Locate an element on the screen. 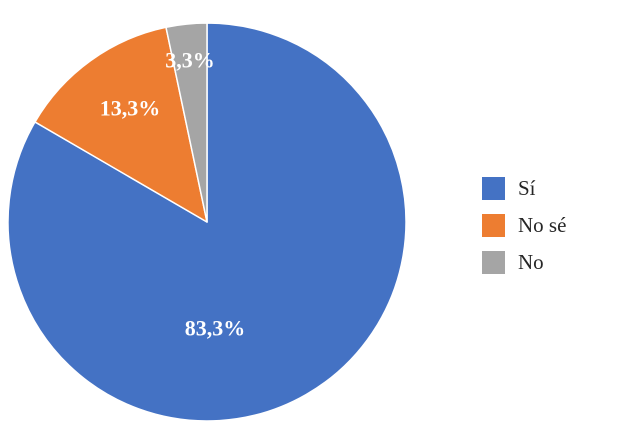 Image resolution: width=619 pixels, height=430 pixels. data-label-no-se: 13,3% is located at coordinates (130, 108).